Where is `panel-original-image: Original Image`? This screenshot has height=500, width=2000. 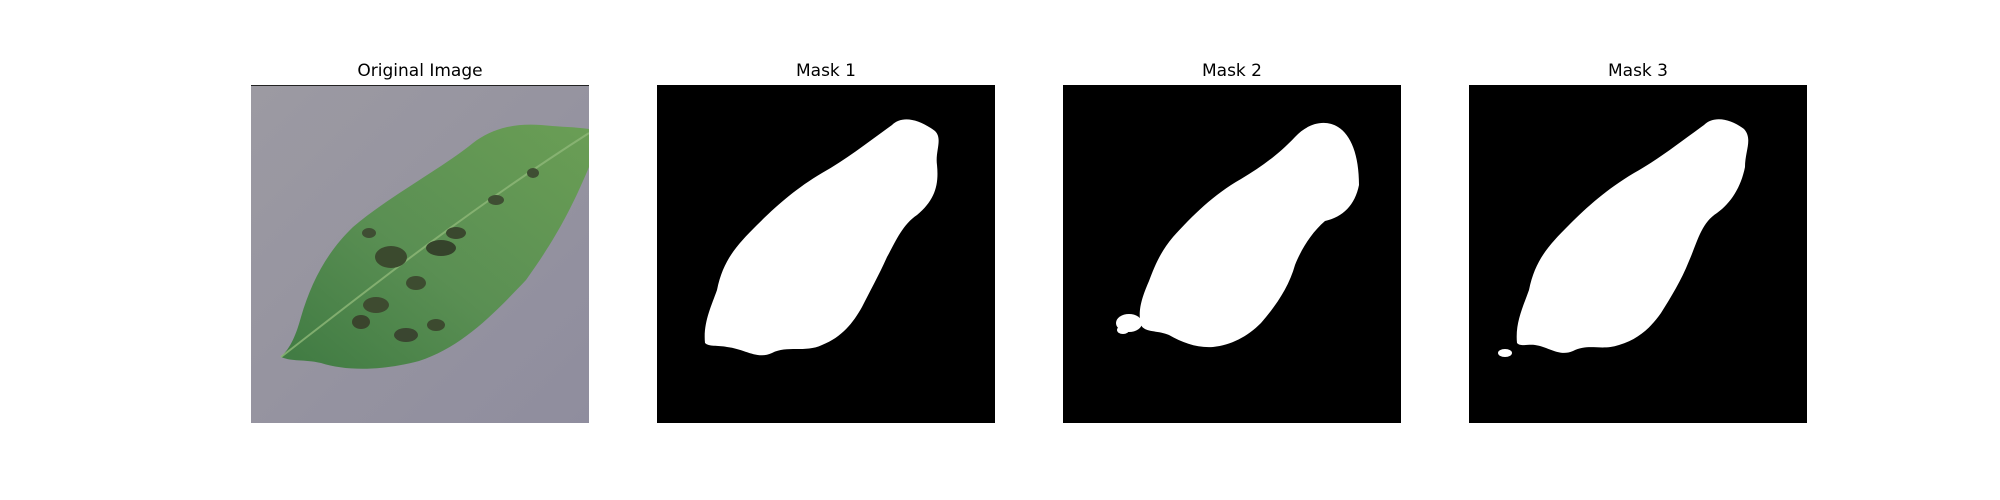 panel-original-image: Original Image is located at coordinates (420, 240).